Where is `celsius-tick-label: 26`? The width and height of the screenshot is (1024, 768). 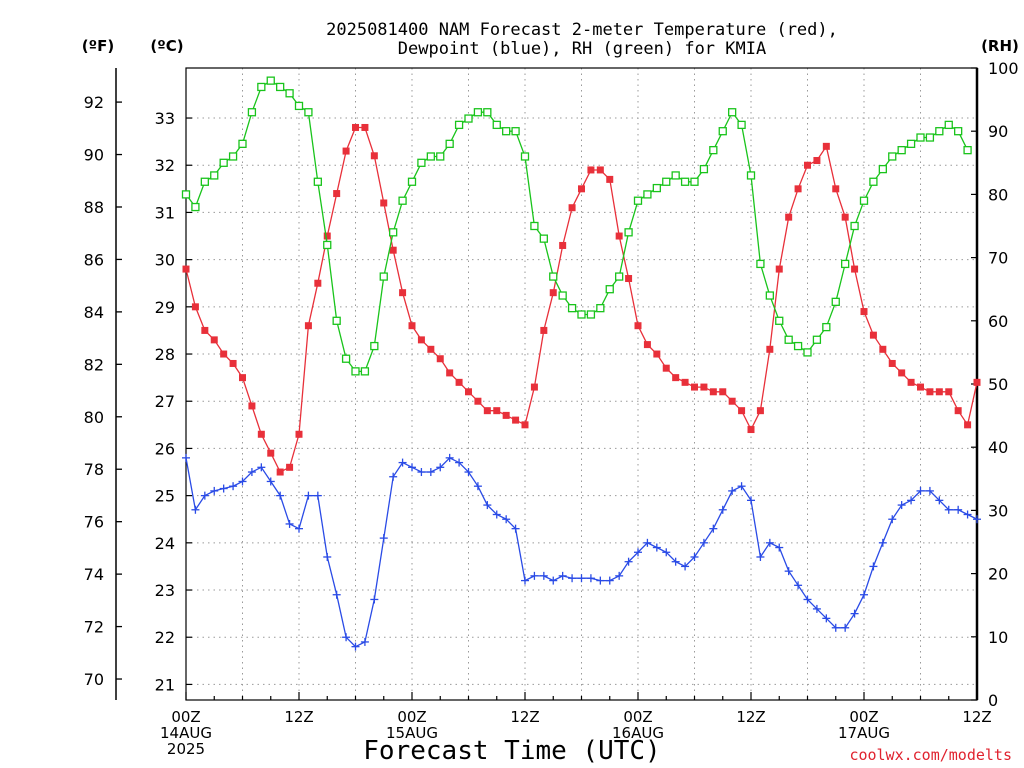
celsius-tick-label: 26 is located at coordinates (165, 448).